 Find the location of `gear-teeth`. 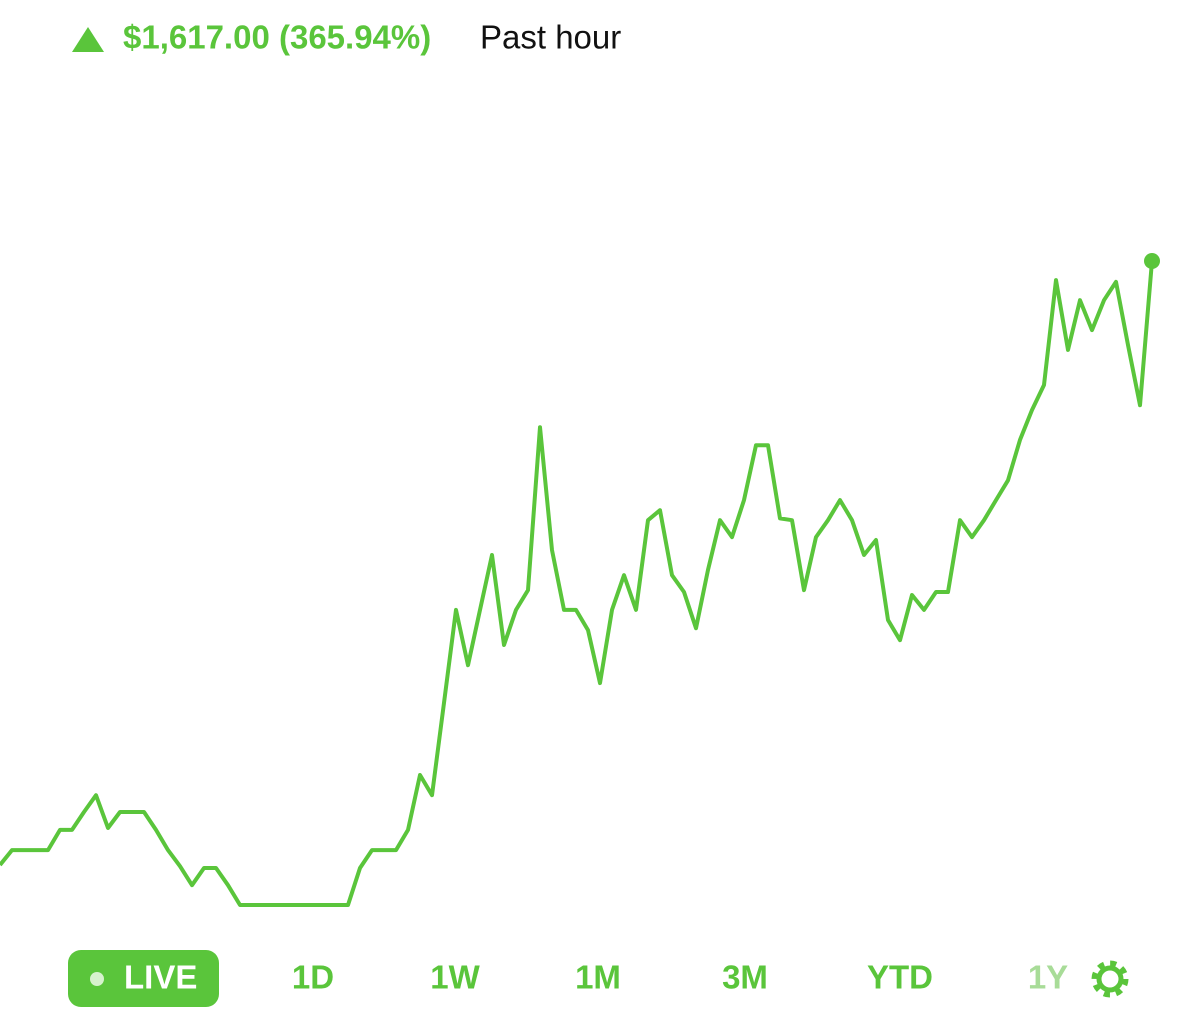

gear-teeth is located at coordinates (1110, 979).